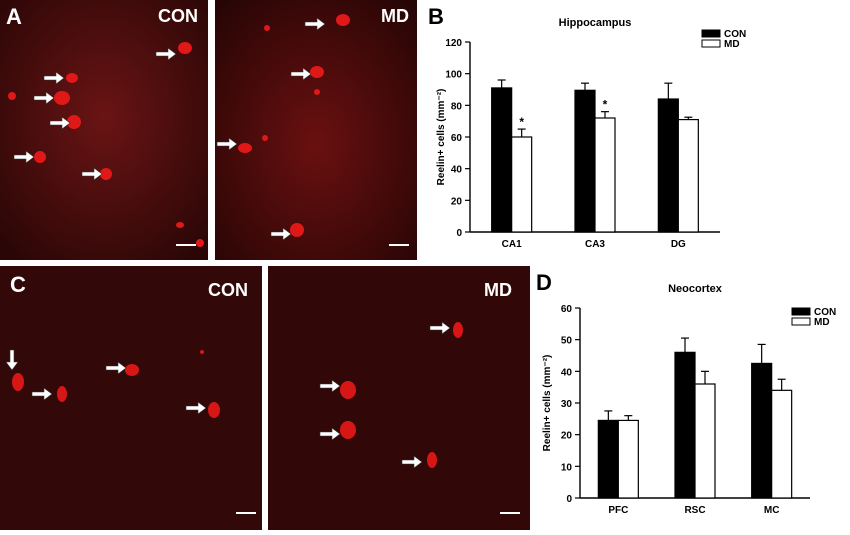 Image resolution: width=850 pixels, height=535 pixels. I want to click on y-tick-label: 100, so click(453, 75).